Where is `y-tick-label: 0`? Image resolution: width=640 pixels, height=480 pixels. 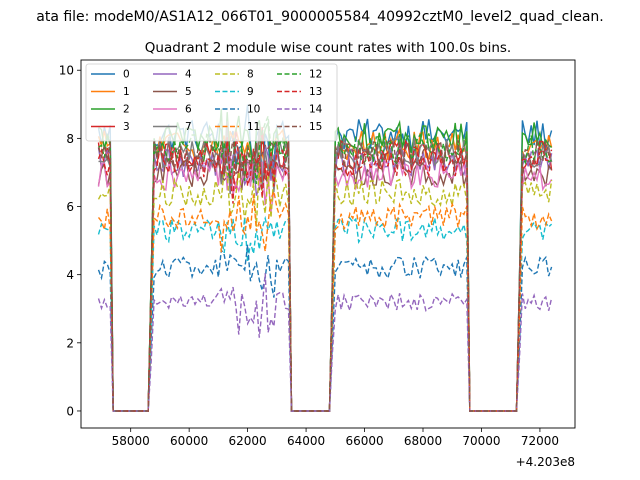 y-tick-label: 0 is located at coordinates (70, 411).